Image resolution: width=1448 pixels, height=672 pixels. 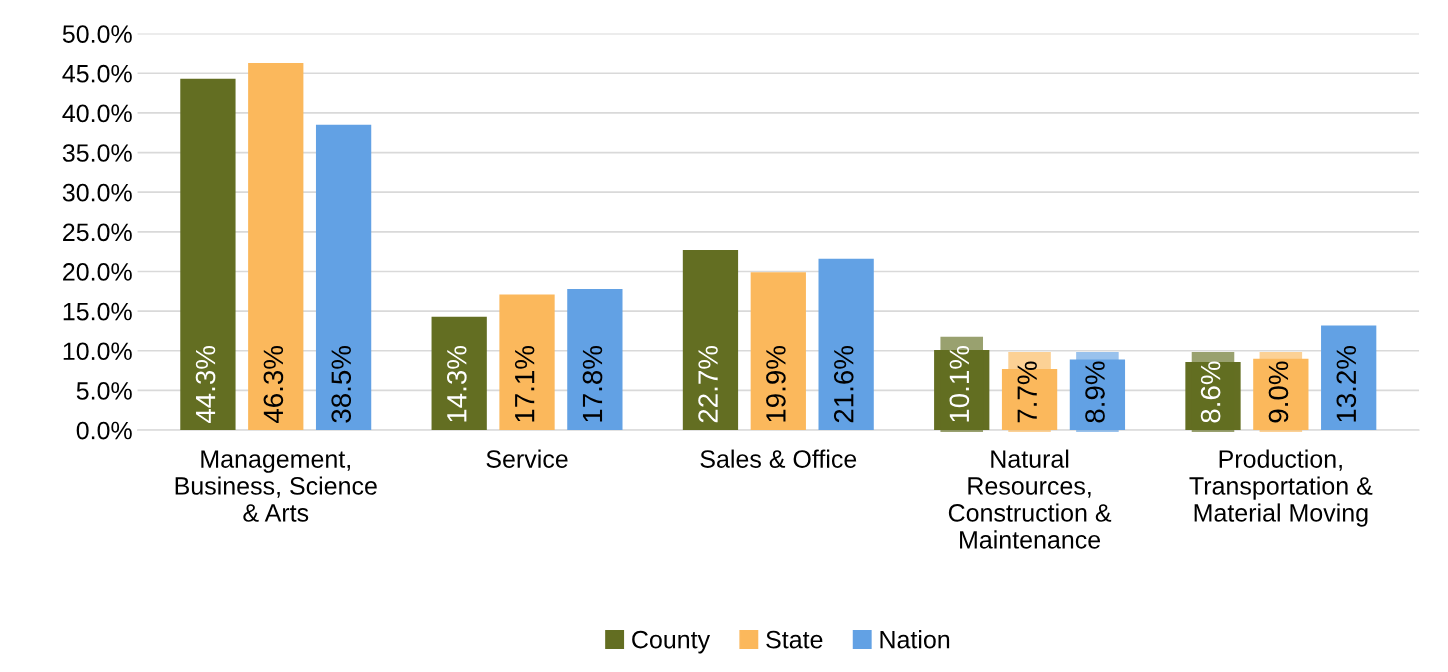 I want to click on legend-label: County, so click(x=671, y=642).